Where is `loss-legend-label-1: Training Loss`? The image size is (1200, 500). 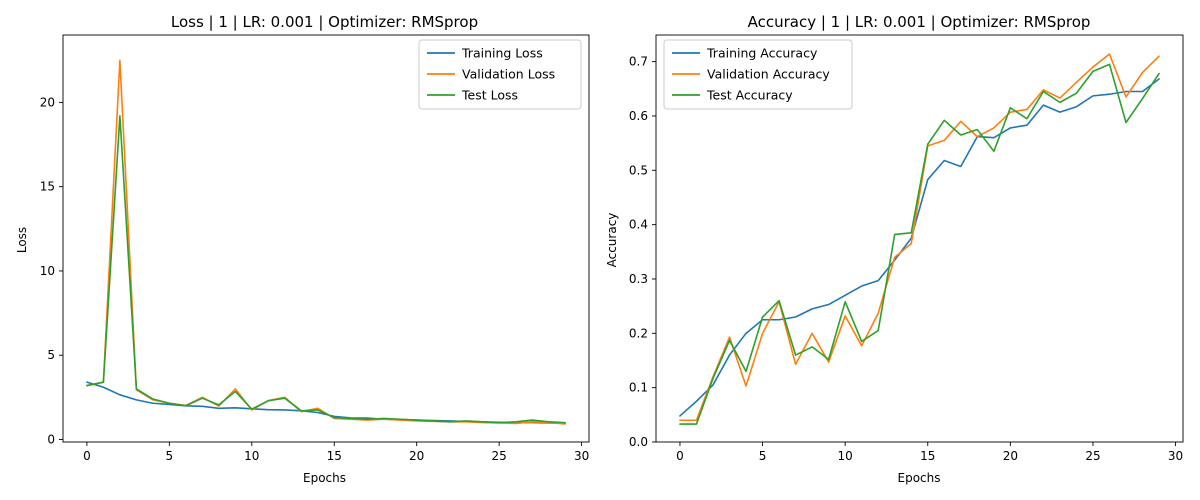 loss-legend-label-1: Training Loss is located at coordinates (502, 53).